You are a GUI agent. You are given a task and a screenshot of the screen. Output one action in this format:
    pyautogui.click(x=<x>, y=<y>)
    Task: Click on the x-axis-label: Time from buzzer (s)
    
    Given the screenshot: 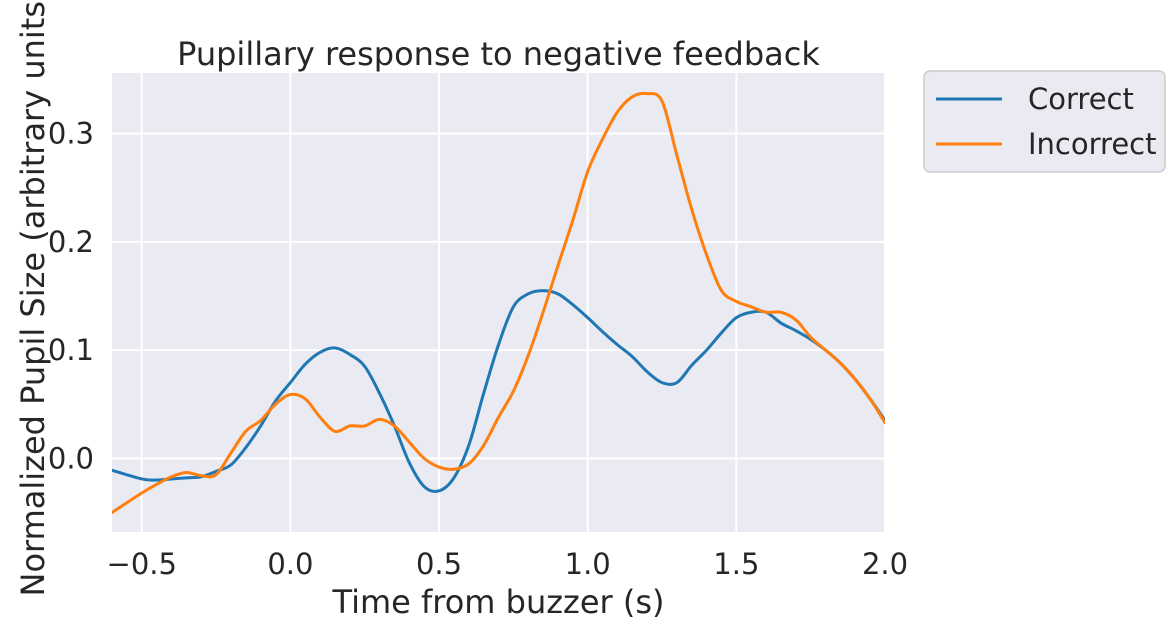 What is the action you would take?
    pyautogui.click(x=498, y=602)
    